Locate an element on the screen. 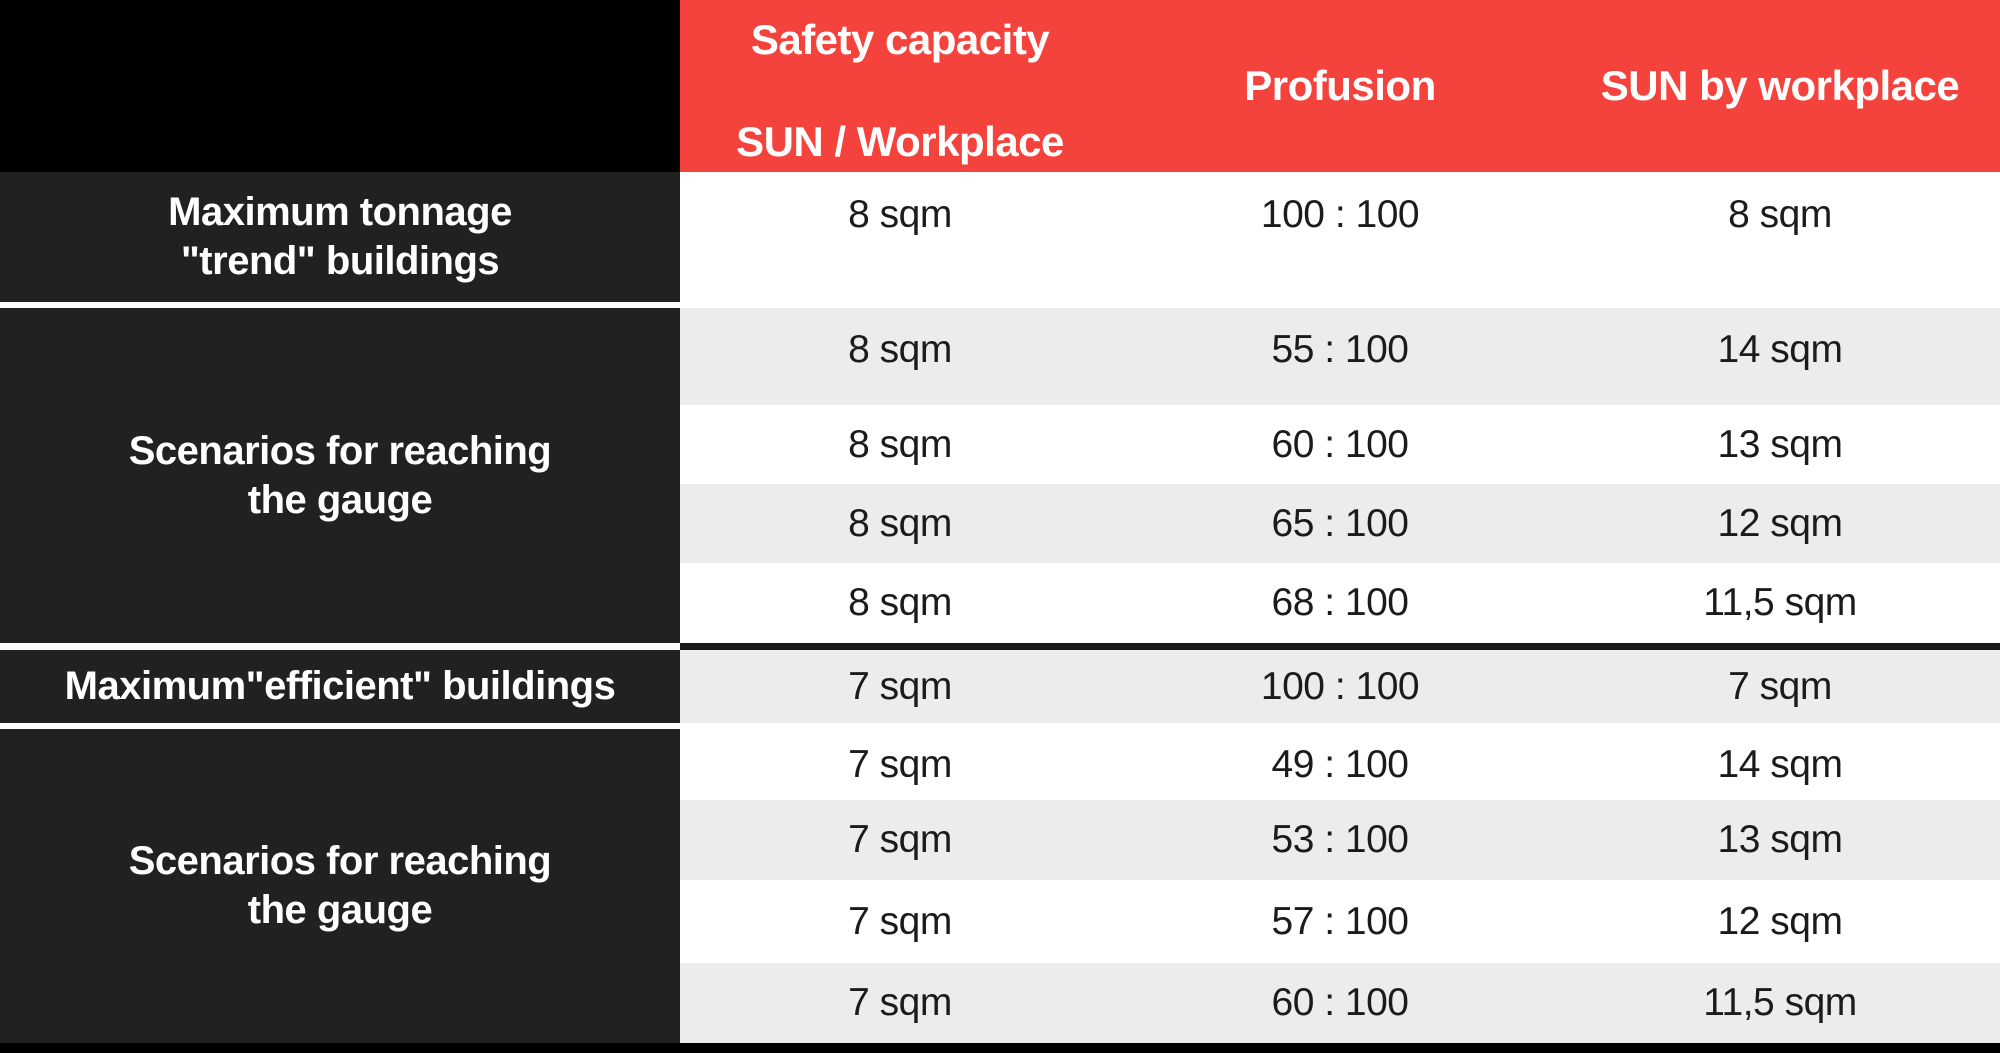 This screenshot has height=1053, width=2000. header-sun-by-workplace-label: SUN by workplace is located at coordinates (1780, 85).